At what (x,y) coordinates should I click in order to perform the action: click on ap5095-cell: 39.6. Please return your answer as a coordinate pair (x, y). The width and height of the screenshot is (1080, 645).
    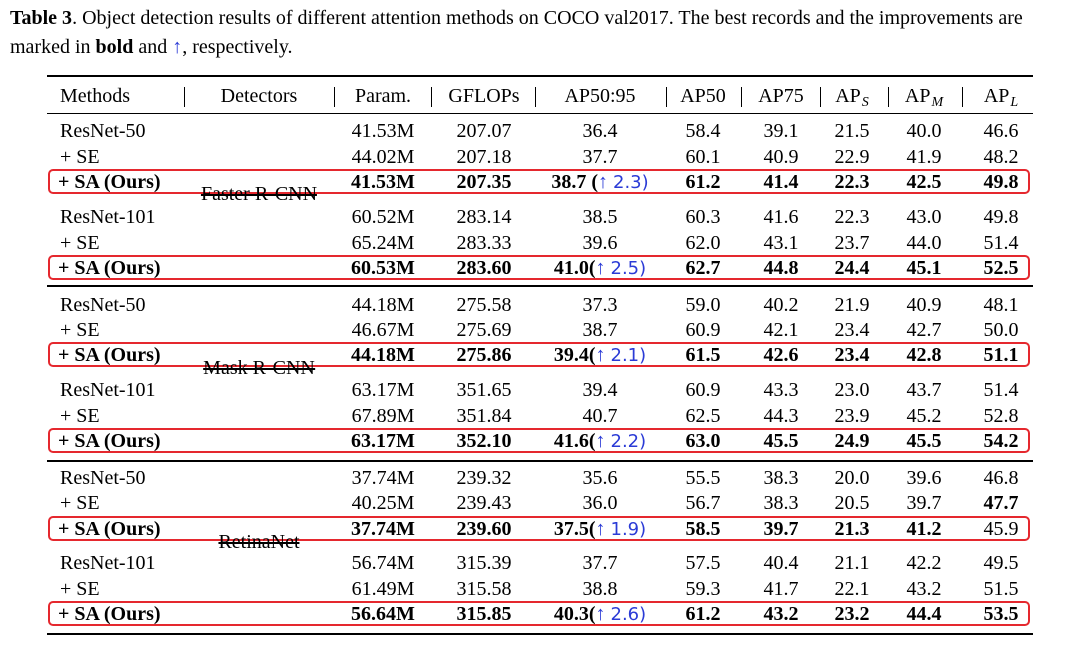
    Looking at the image, I should click on (600, 243).